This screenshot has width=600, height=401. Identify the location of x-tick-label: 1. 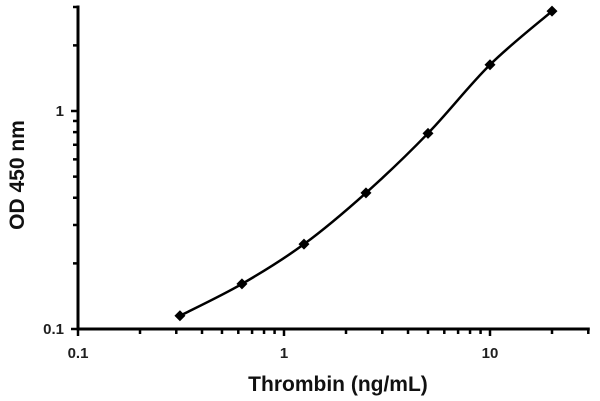
(284, 353).